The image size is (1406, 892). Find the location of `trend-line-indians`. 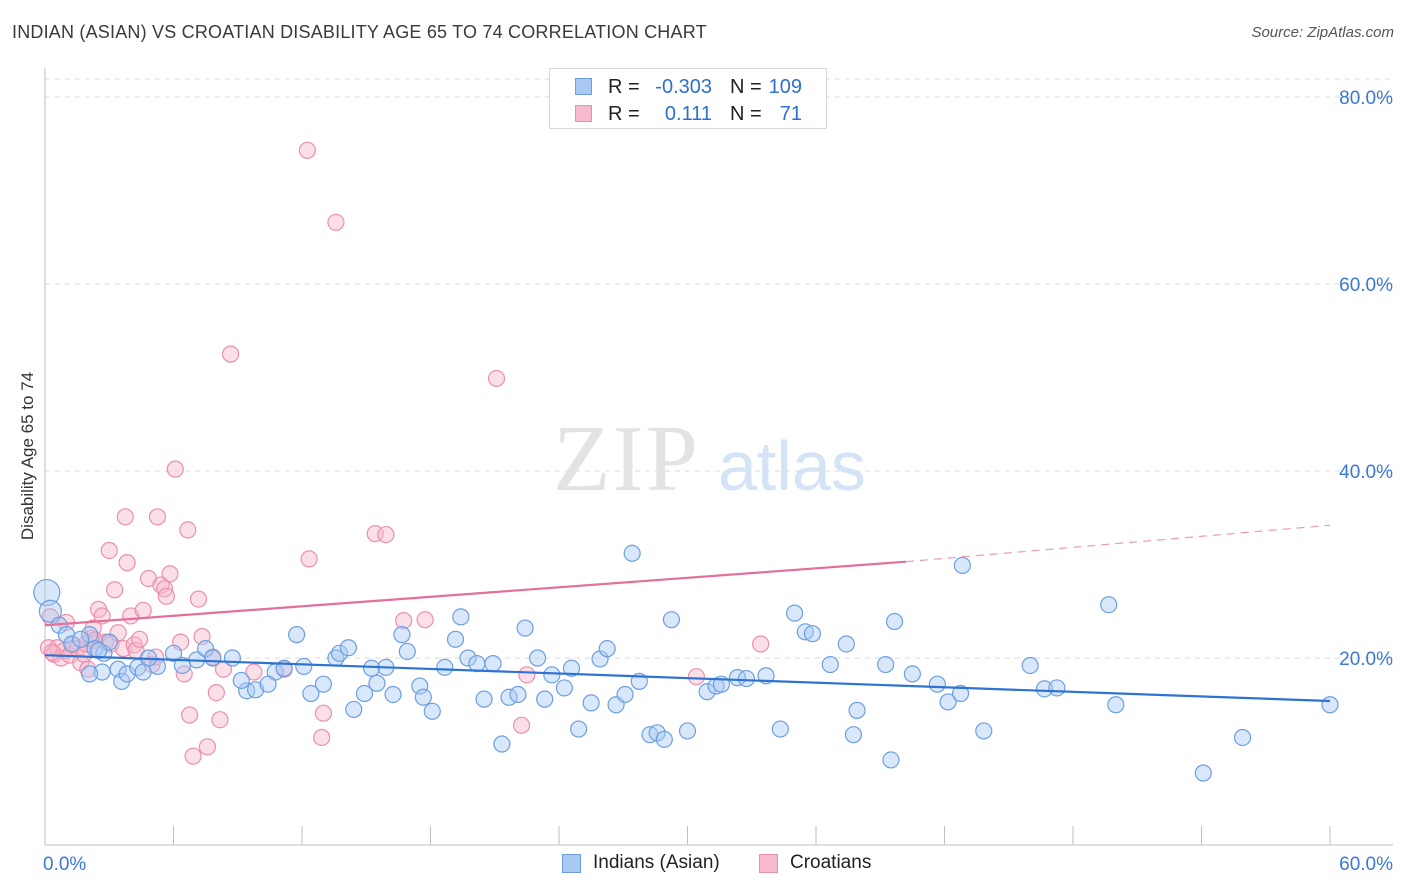

trend-line-indians is located at coordinates (687, 678).